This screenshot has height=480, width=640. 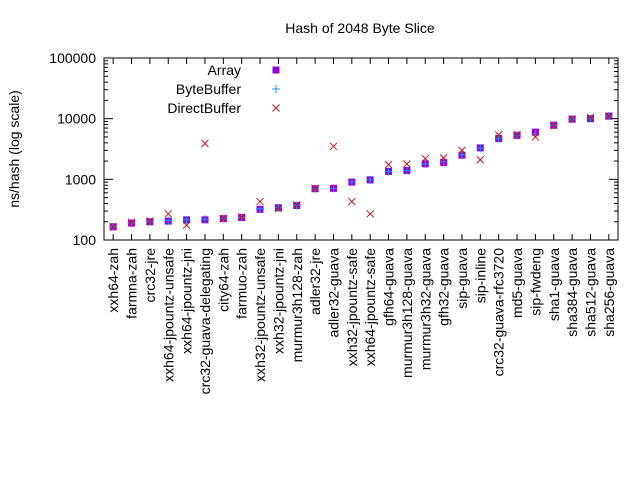 What do you see at coordinates (370, 307) in the screenshot?
I see `x-tick-label: xxh64-jpountz-safe` at bounding box center [370, 307].